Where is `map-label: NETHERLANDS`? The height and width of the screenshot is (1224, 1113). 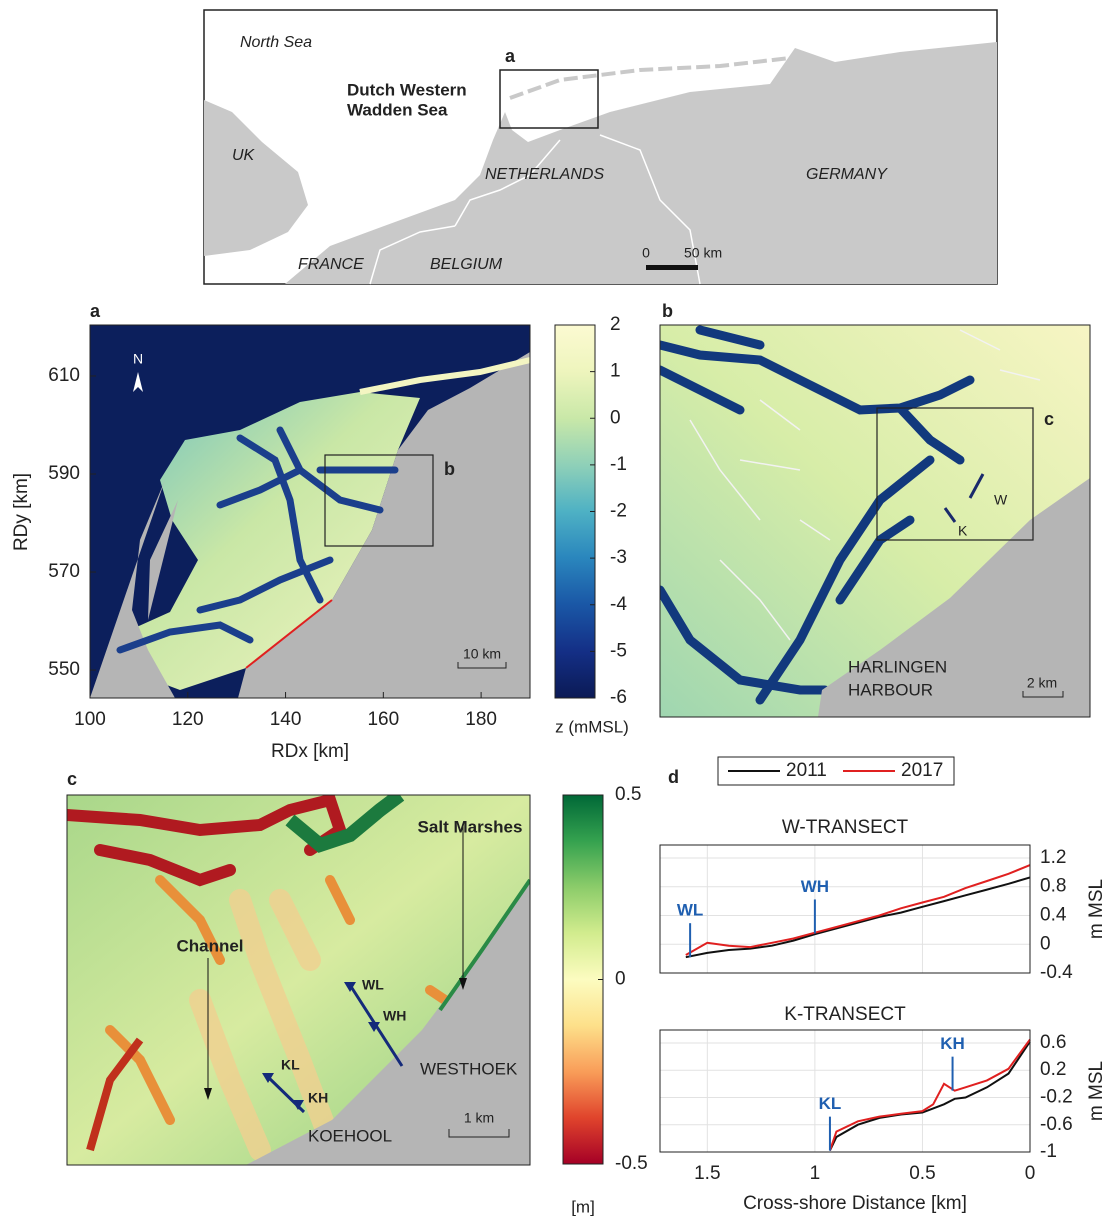 map-label: NETHERLANDS is located at coordinates (544, 174).